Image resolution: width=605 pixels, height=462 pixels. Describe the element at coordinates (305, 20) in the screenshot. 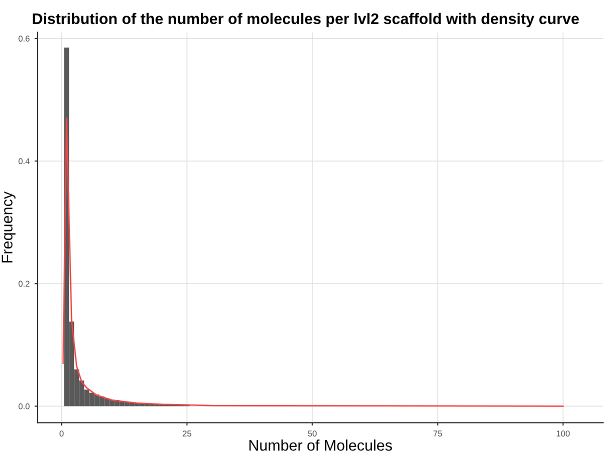

I see `chart-title: Distribution of the number of molecules per lvl2 scaffold with density curve` at that location.